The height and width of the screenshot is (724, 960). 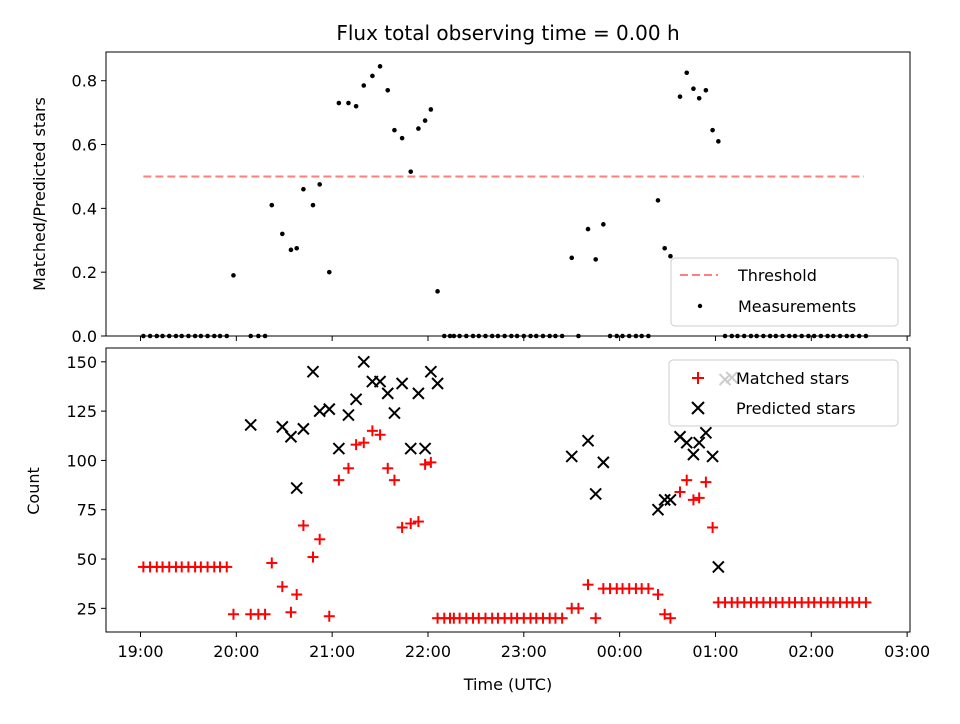 I want to click on bottom-y-axis-label: Count, so click(x=33, y=491).